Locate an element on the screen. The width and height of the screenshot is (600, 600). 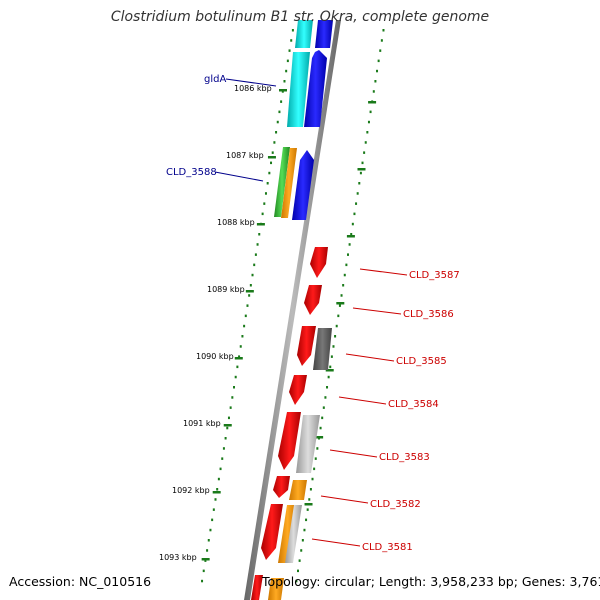
gene-label: CLD_3586 is located at coordinates (428, 314).